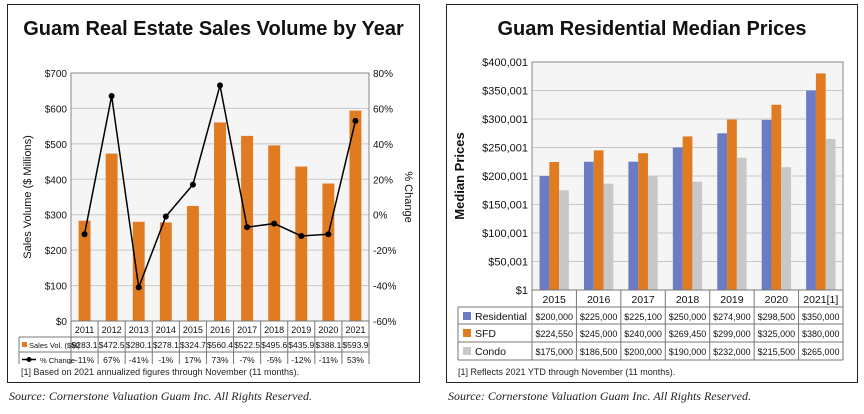 The image size is (864, 414). I want to click on price-value-sfd: $269,450, so click(688, 334).